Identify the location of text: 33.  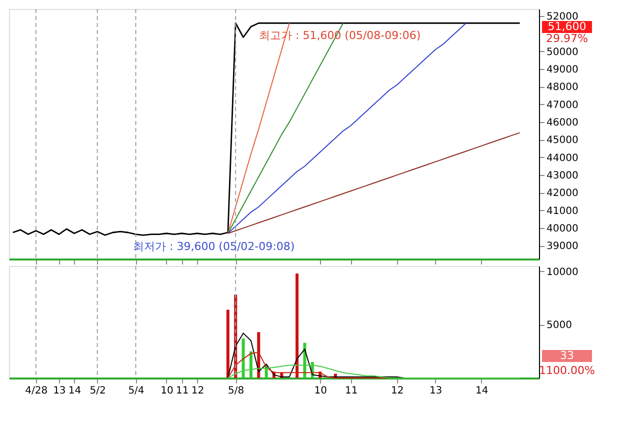
(567, 355).